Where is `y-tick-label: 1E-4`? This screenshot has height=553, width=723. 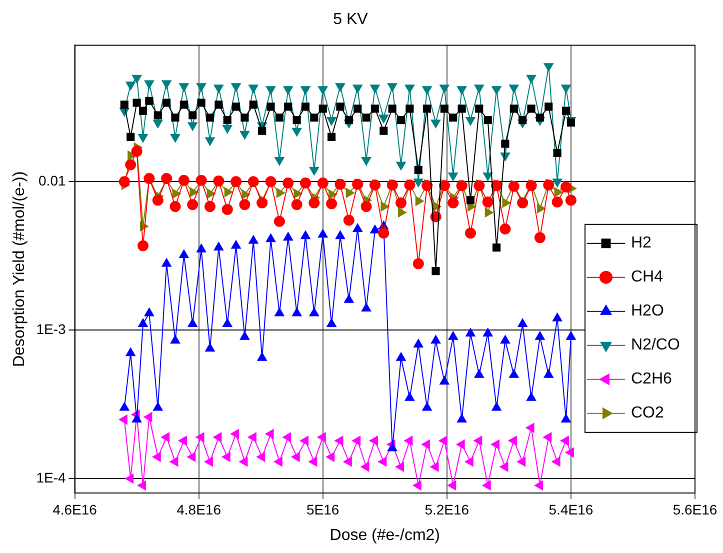 y-tick-label: 1E-4 is located at coordinates (51, 477).